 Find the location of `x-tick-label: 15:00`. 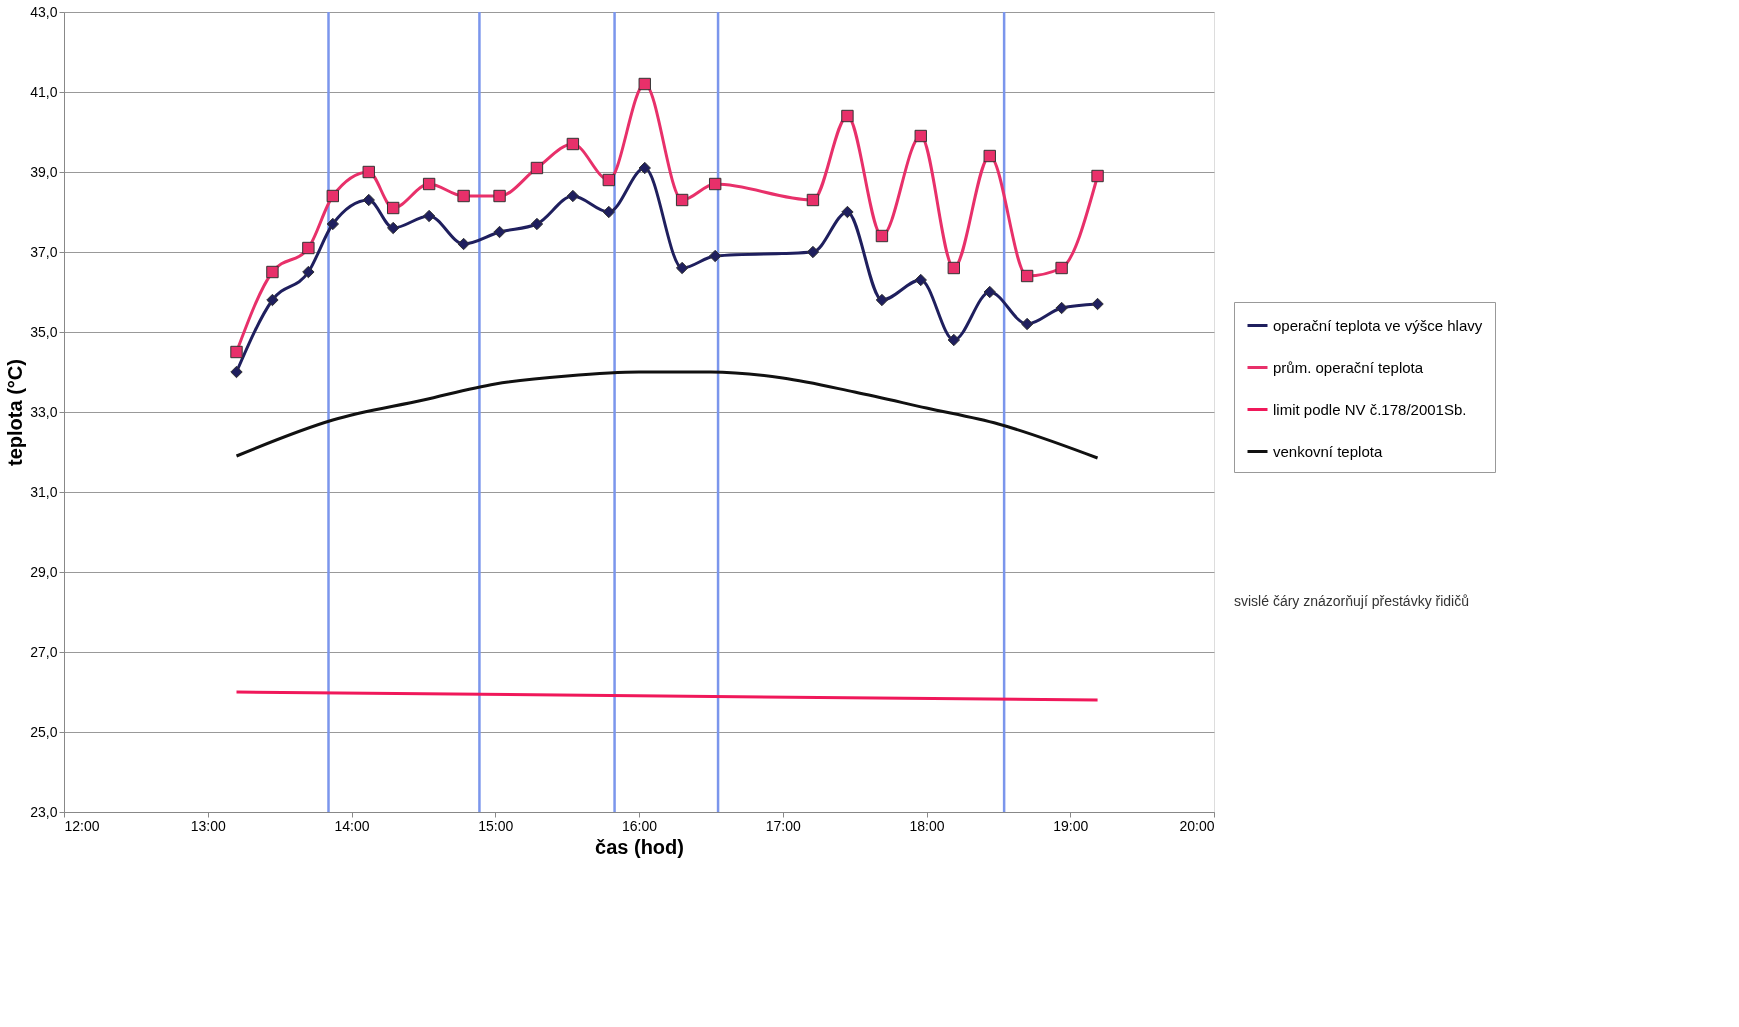

x-tick-label: 15:00 is located at coordinates (496, 825).